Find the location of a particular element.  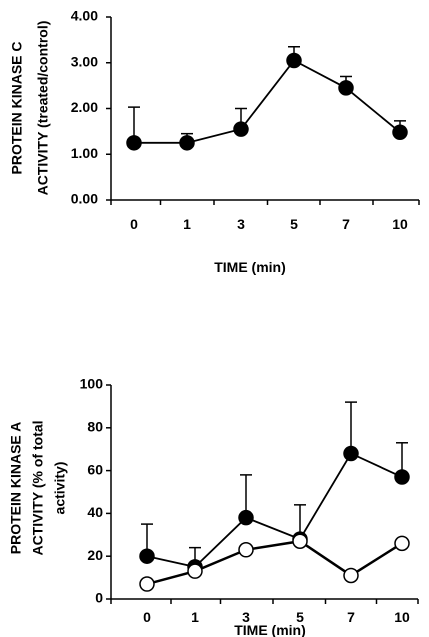

y-tick-label: 1.00 is located at coordinates (84, 153).